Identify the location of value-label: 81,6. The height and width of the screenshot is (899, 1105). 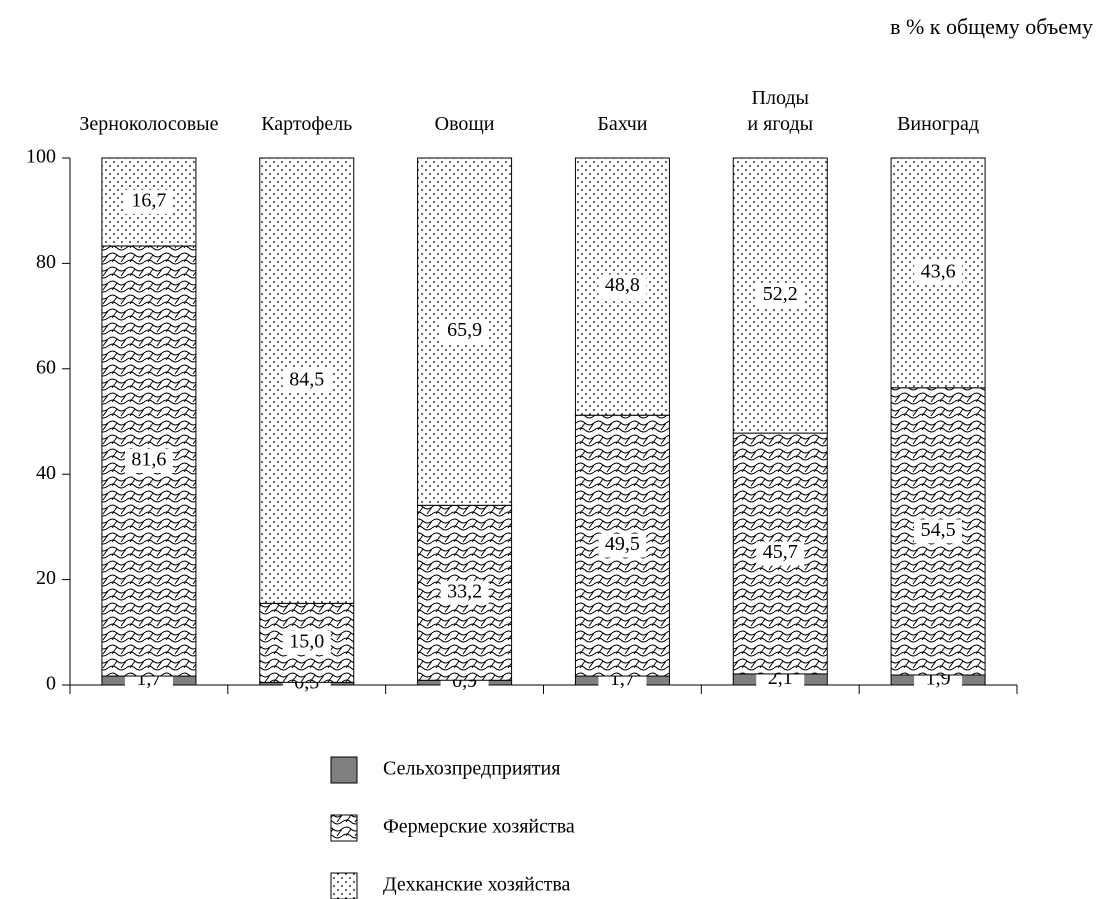
(148, 460).